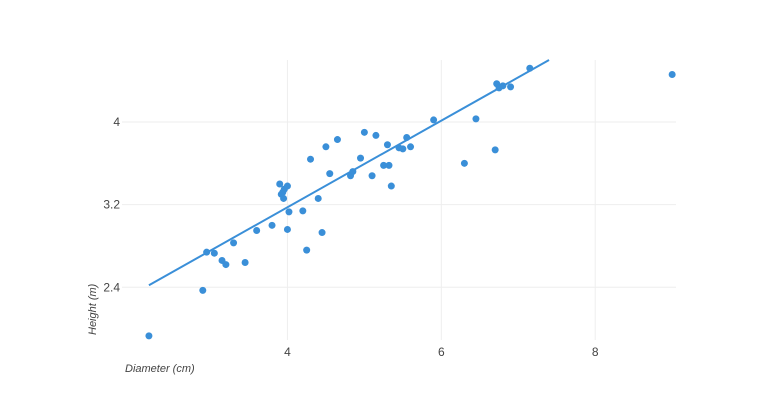 This screenshot has width=768, height=414. I want to click on y-tick-label: 2.4, so click(111, 287).